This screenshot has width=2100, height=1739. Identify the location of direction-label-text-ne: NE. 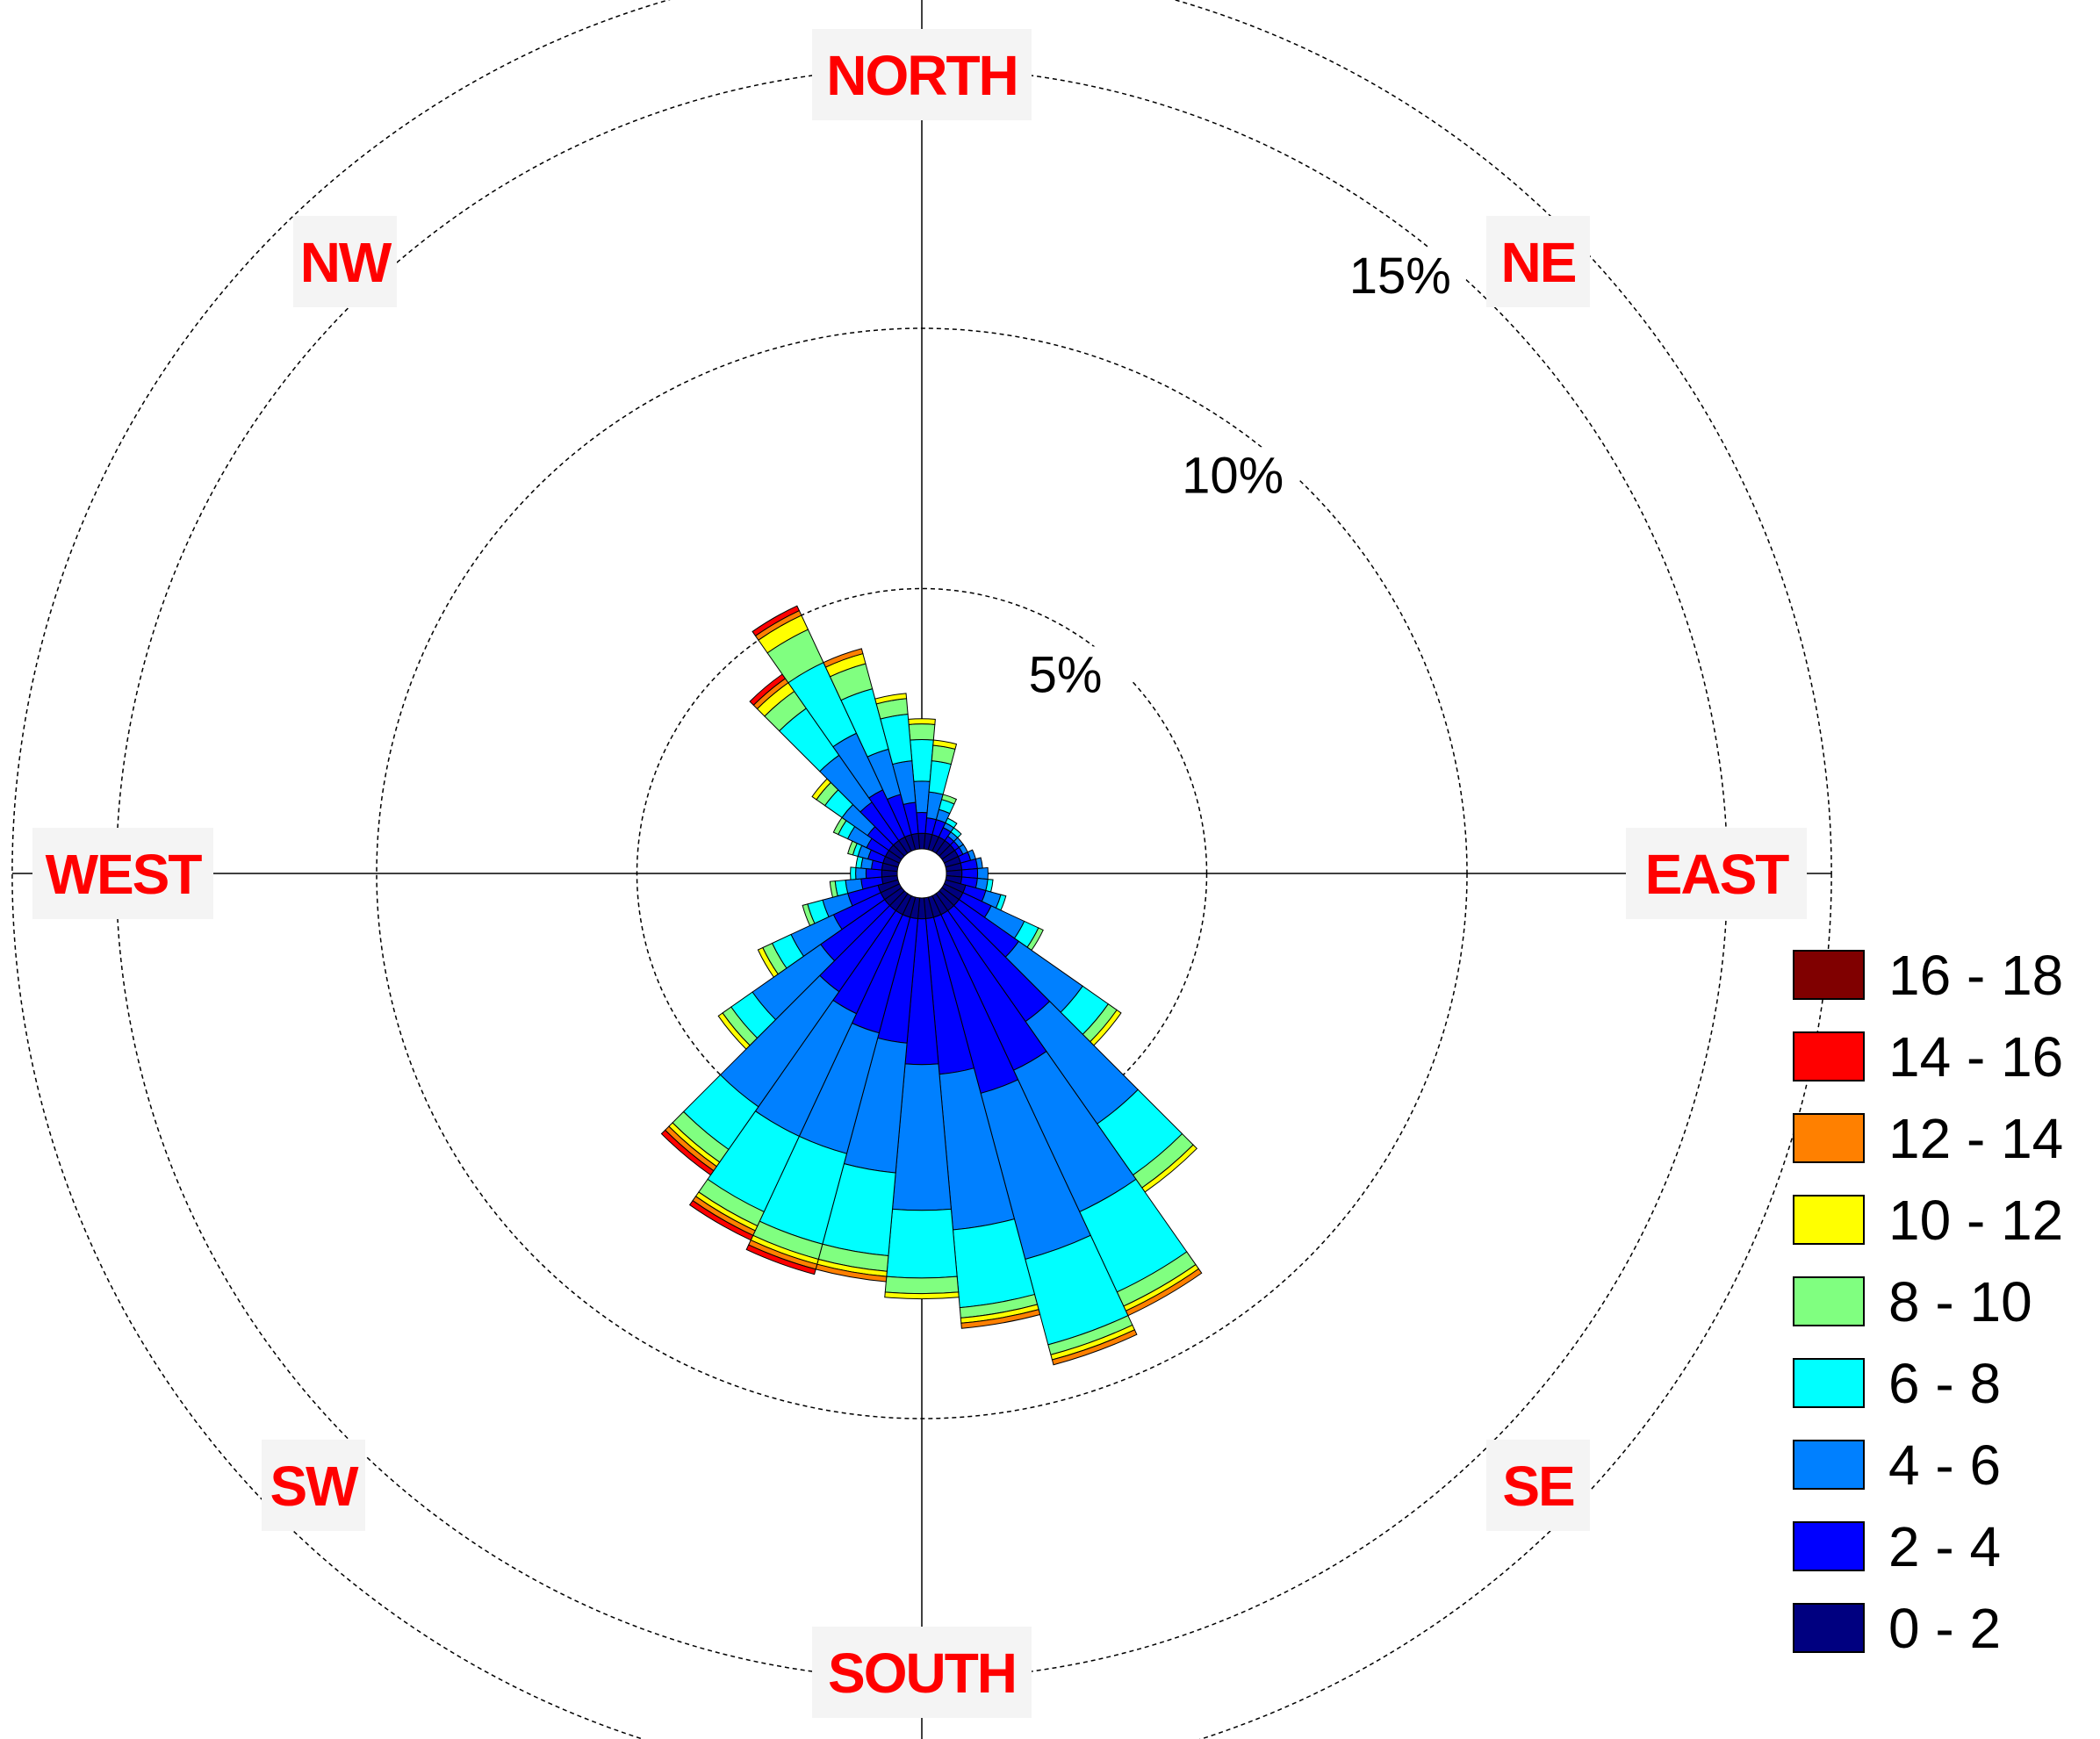
(1538, 263).